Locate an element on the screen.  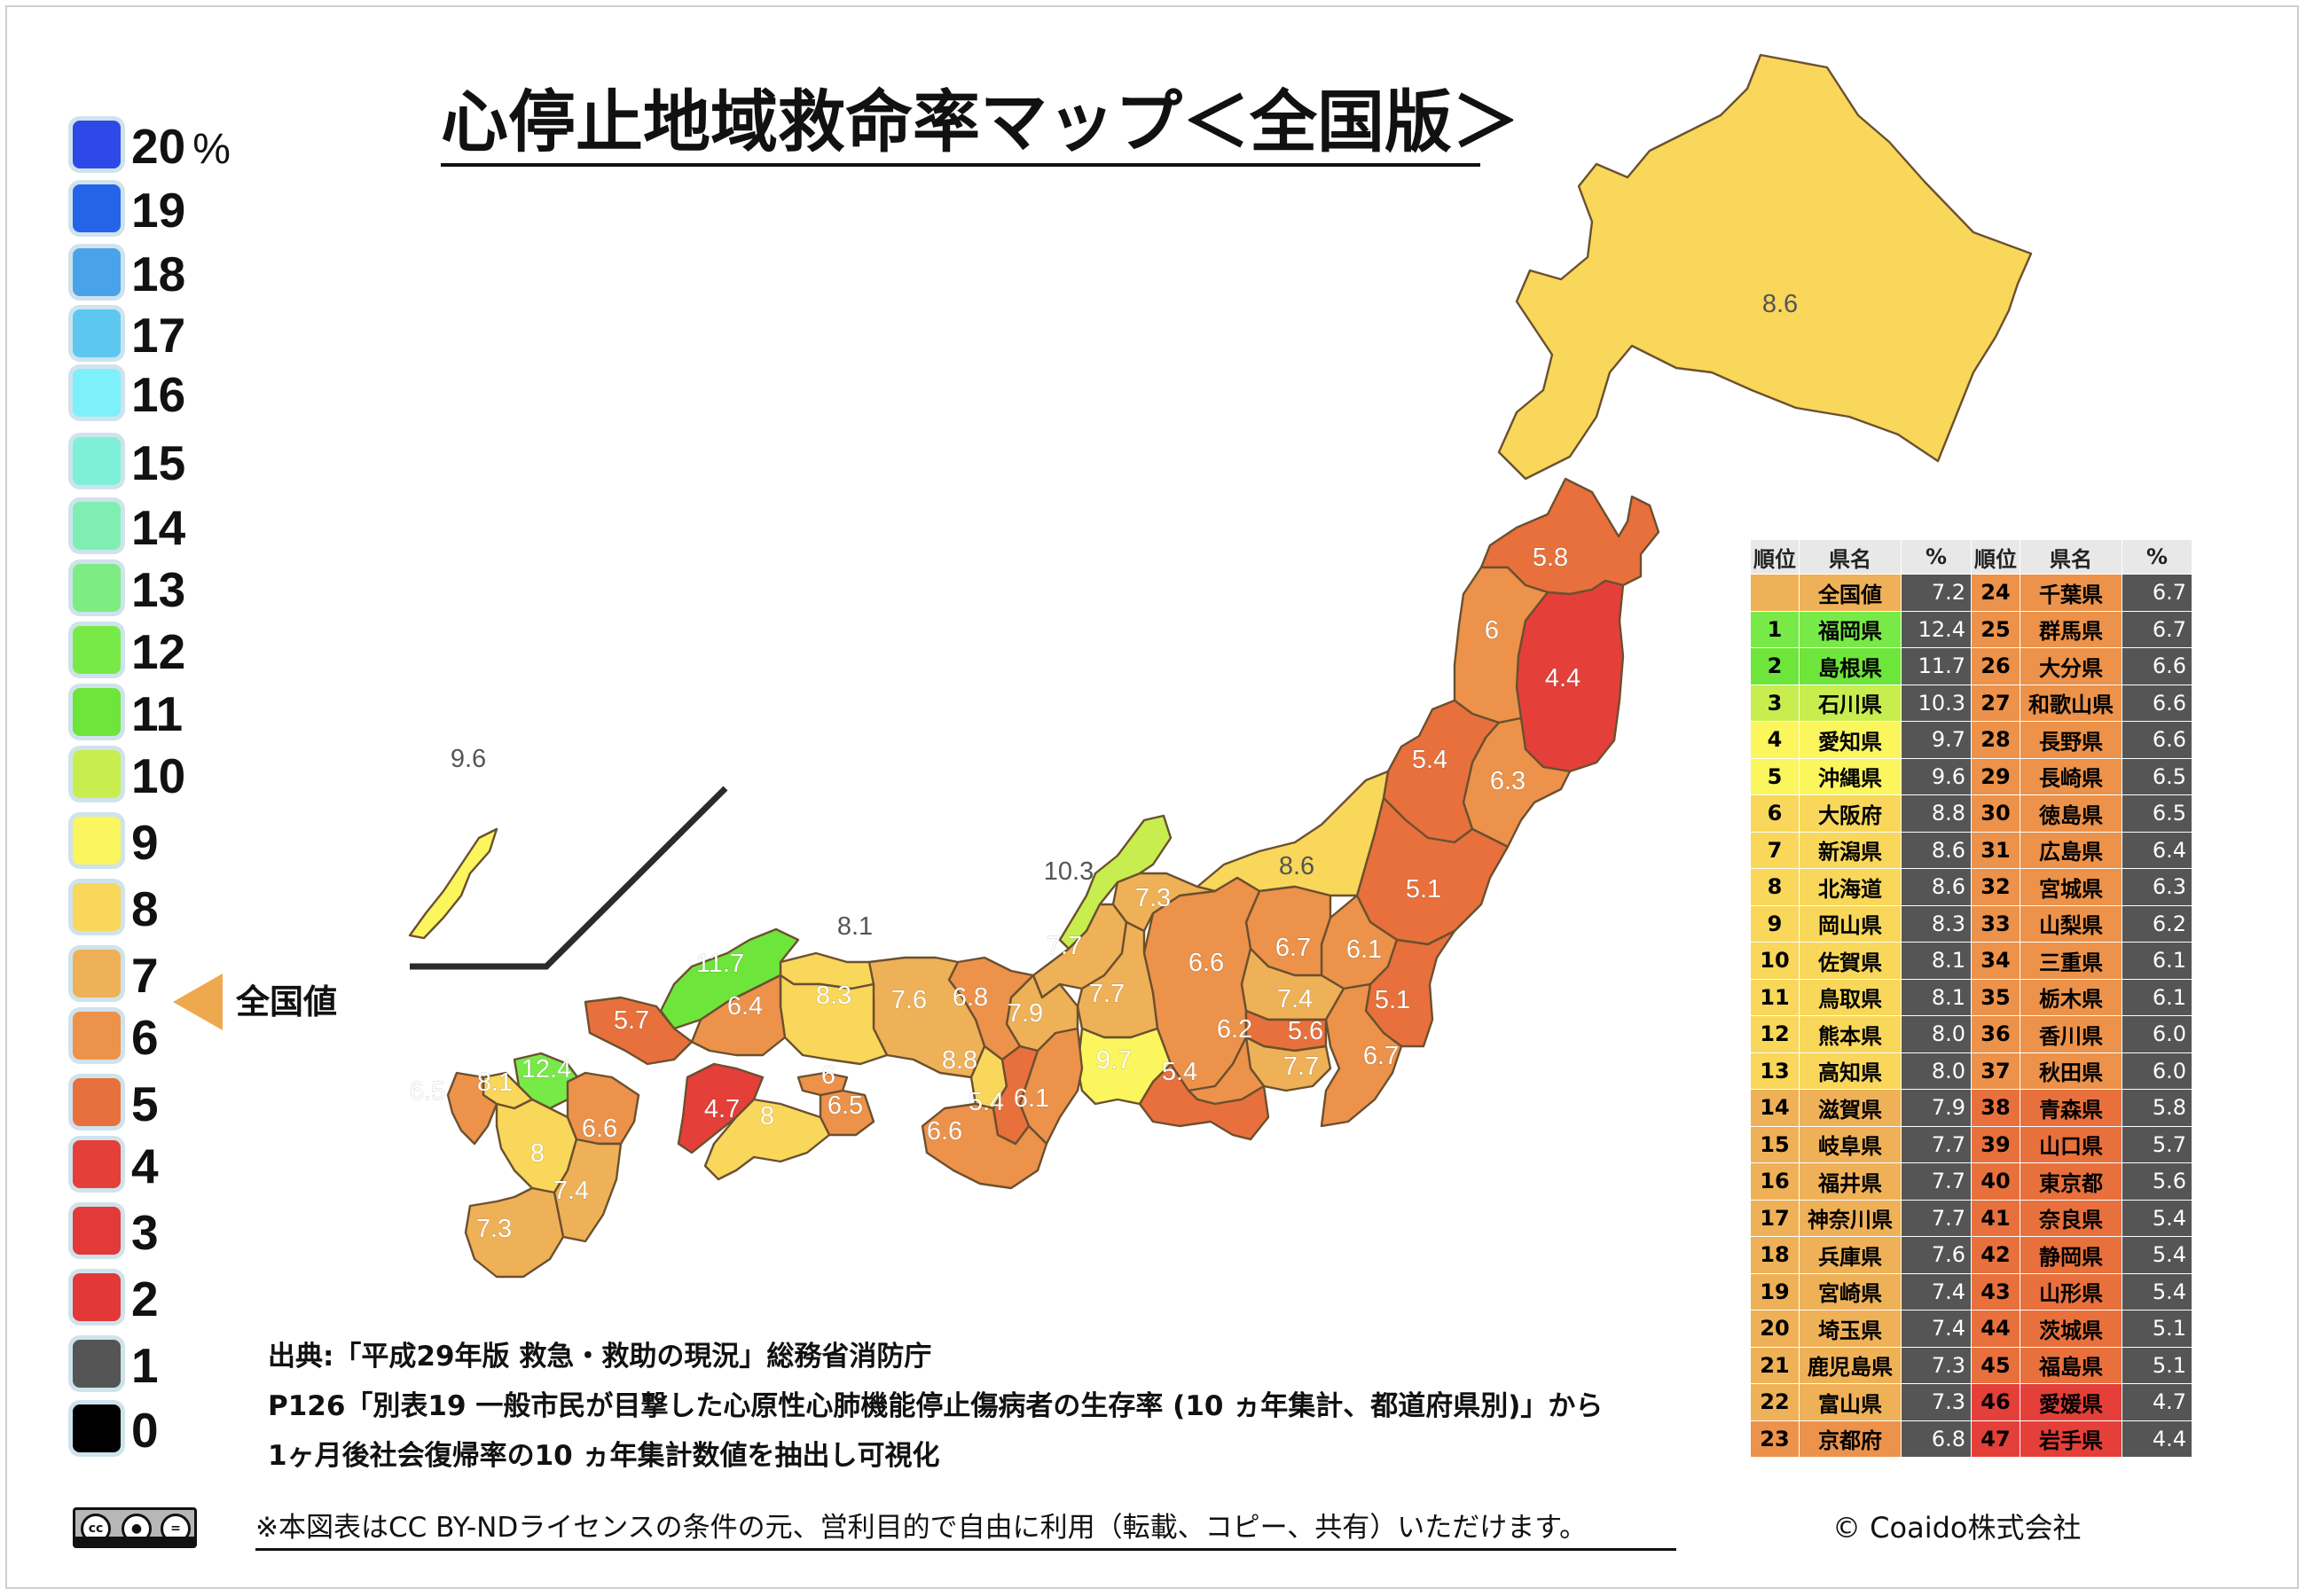
rank-cell: 35 is located at coordinates (1995, 997).